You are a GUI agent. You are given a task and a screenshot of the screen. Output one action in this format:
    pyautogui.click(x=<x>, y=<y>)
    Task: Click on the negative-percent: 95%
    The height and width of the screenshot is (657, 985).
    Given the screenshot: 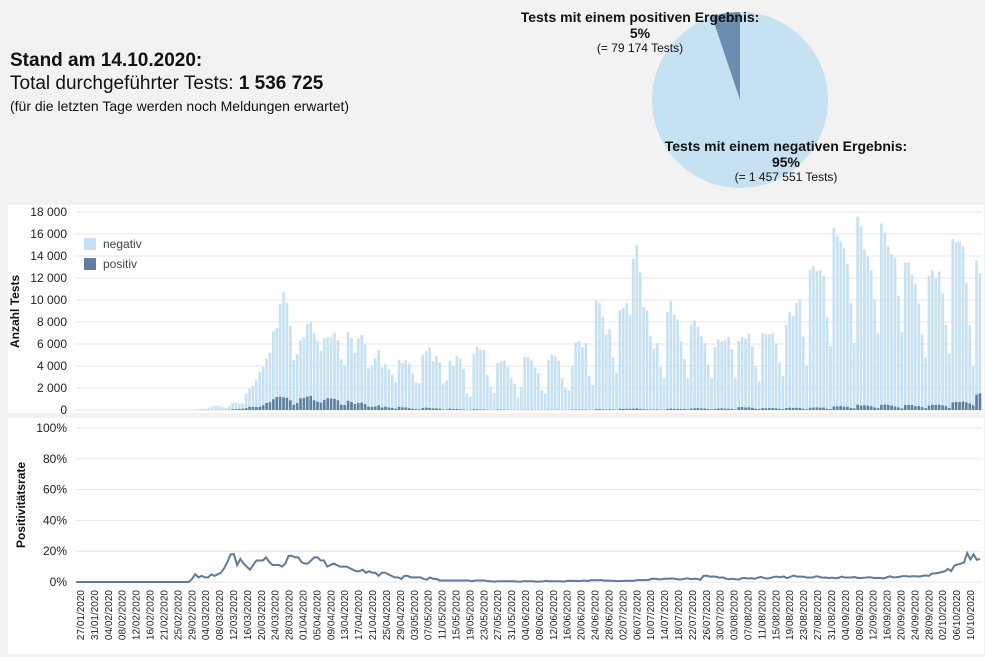 What is the action you would take?
    pyautogui.click(x=786, y=162)
    